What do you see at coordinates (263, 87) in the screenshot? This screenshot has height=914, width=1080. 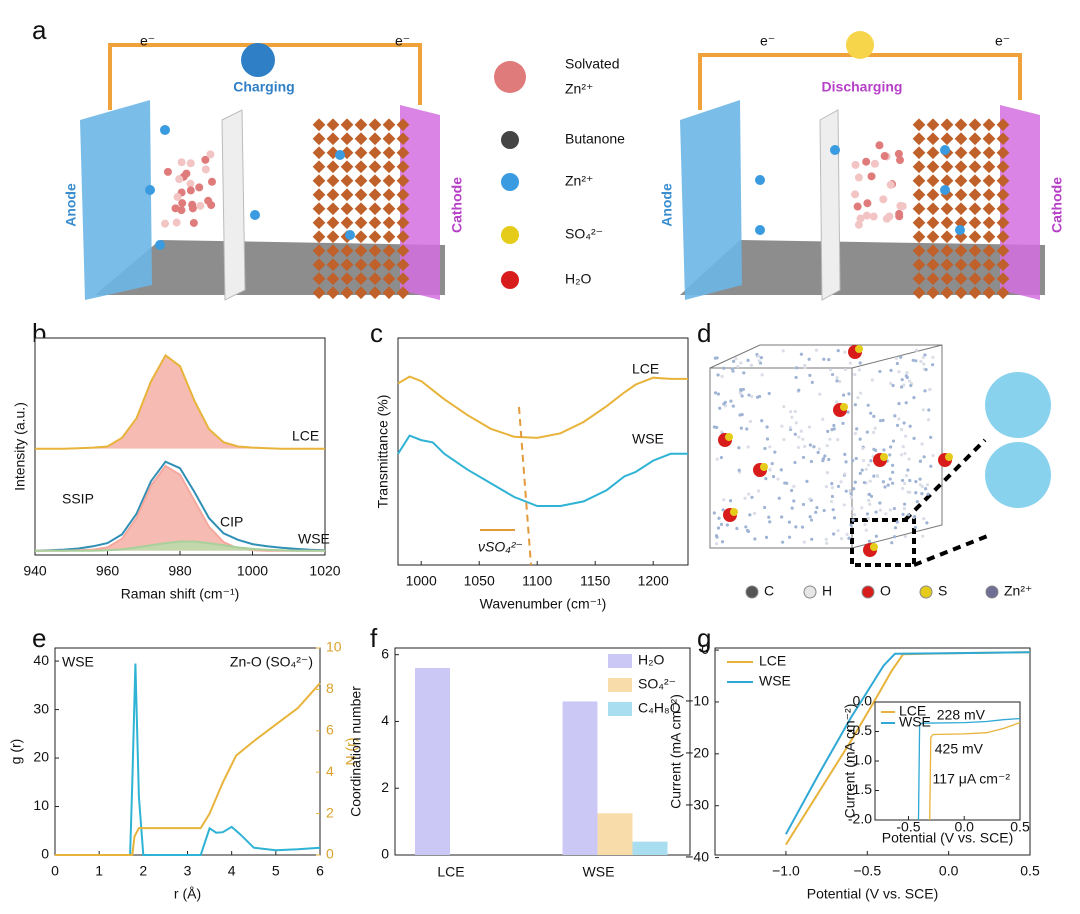 I see `mode-label: Charging` at bounding box center [263, 87].